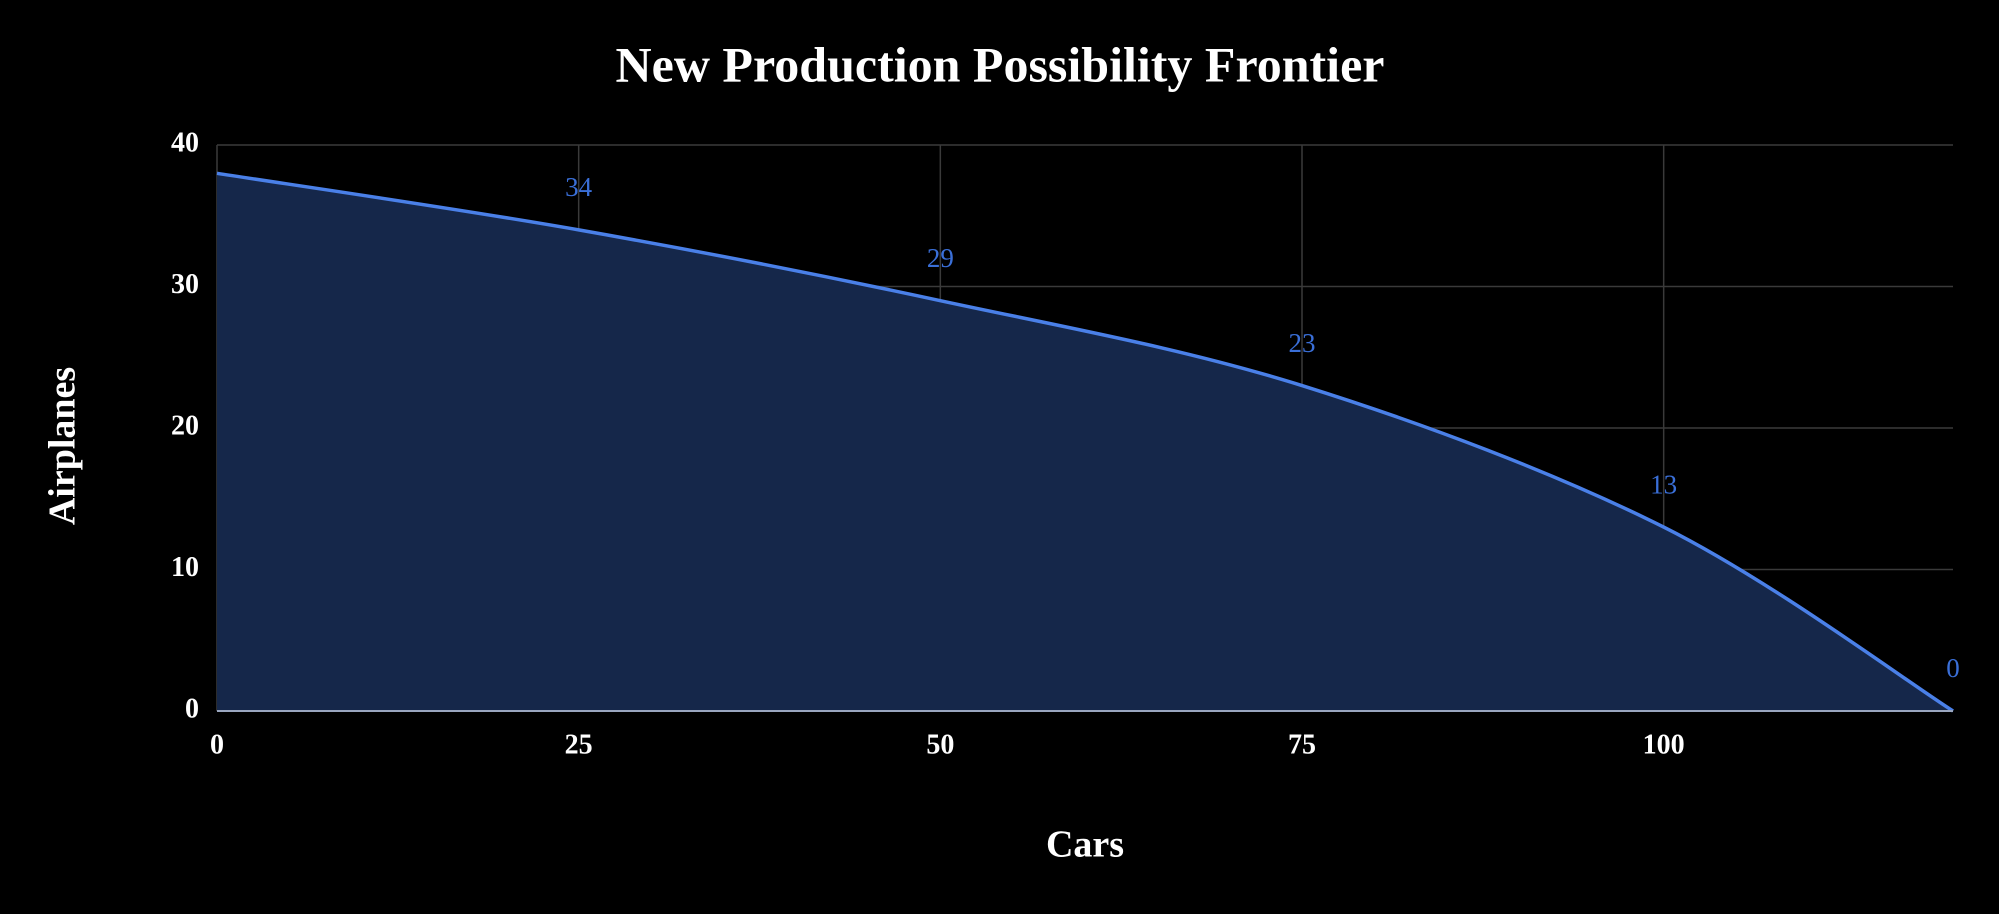  What do you see at coordinates (217, 744) in the screenshot?
I see `x-tick-label: 0` at bounding box center [217, 744].